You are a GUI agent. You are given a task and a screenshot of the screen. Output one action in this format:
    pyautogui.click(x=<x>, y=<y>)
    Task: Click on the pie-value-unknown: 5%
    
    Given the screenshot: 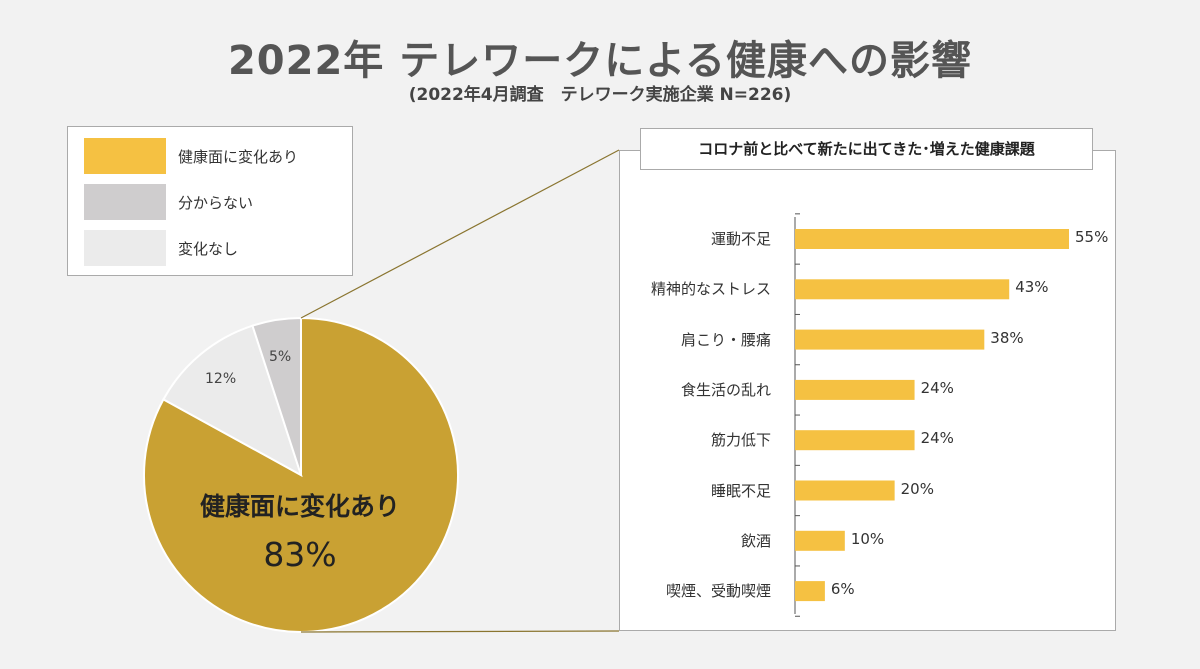 What is the action you would take?
    pyautogui.click(x=280, y=357)
    